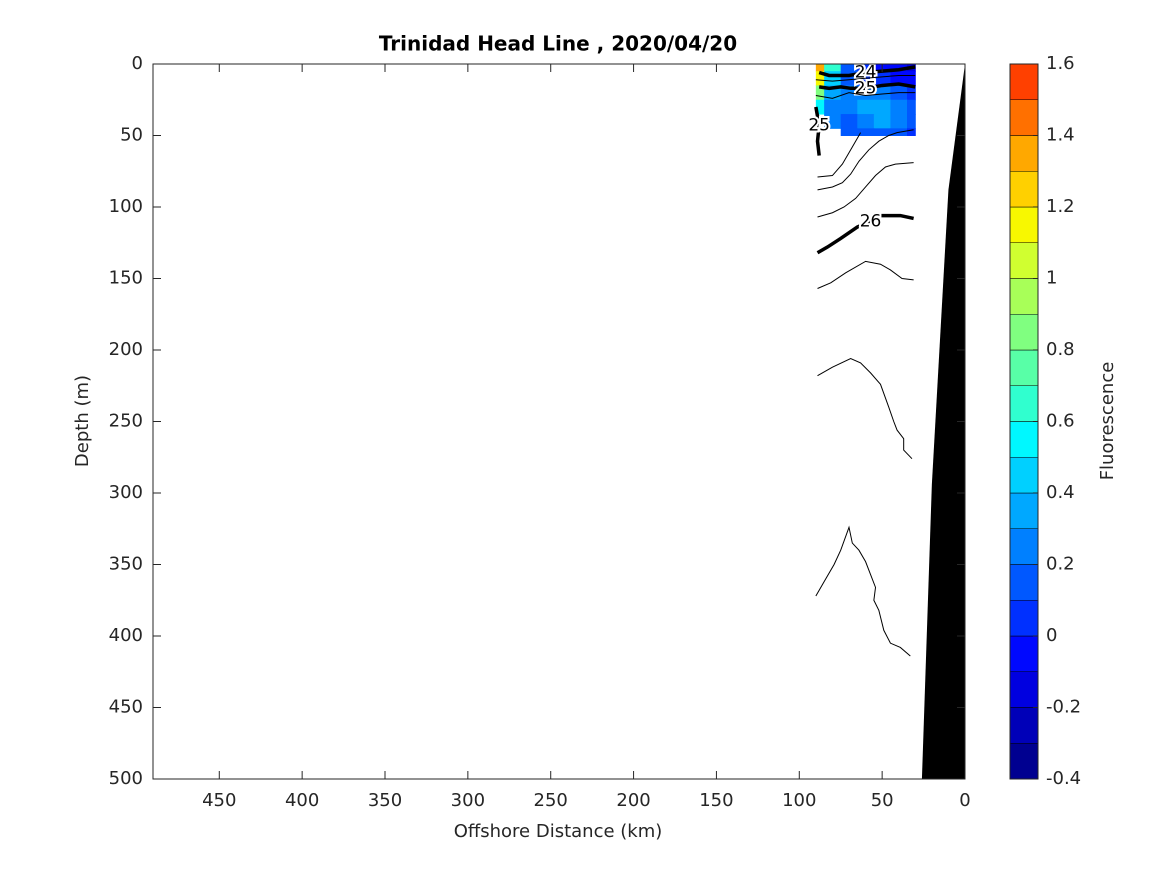 Image resolution: width=1167 pixels, height=875 pixels. I want to click on x-tick-label: 250, so click(551, 800).